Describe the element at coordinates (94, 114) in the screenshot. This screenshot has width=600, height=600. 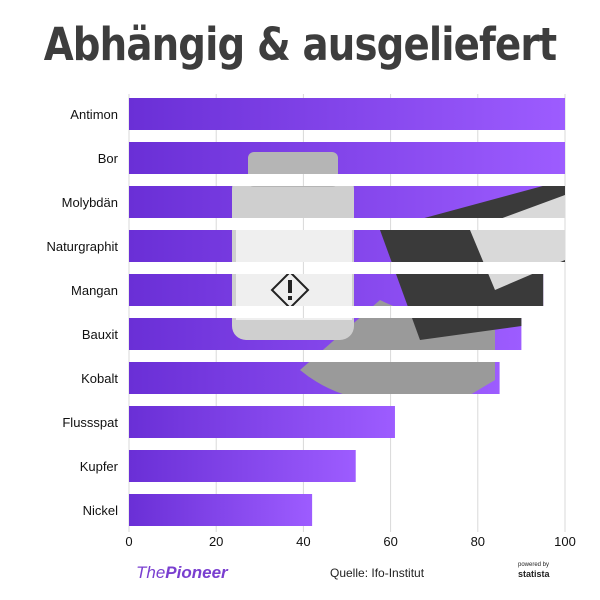
I see `category-label-antimon: Antimon` at that location.